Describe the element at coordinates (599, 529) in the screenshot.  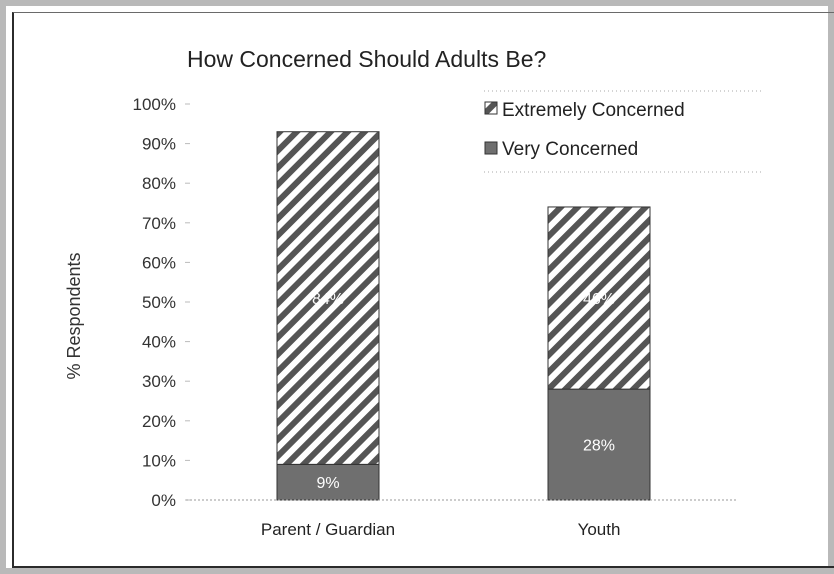
I see `x-category-label: Youth` at that location.